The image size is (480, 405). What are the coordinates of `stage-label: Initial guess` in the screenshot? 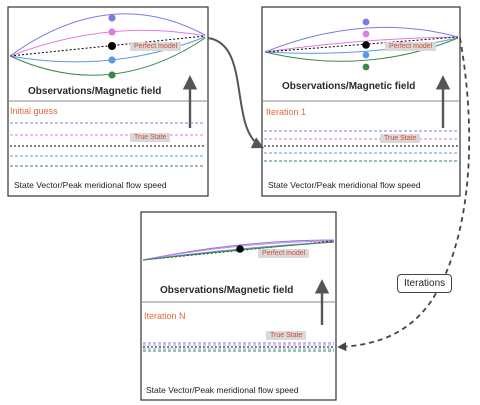 It's located at (34, 111).